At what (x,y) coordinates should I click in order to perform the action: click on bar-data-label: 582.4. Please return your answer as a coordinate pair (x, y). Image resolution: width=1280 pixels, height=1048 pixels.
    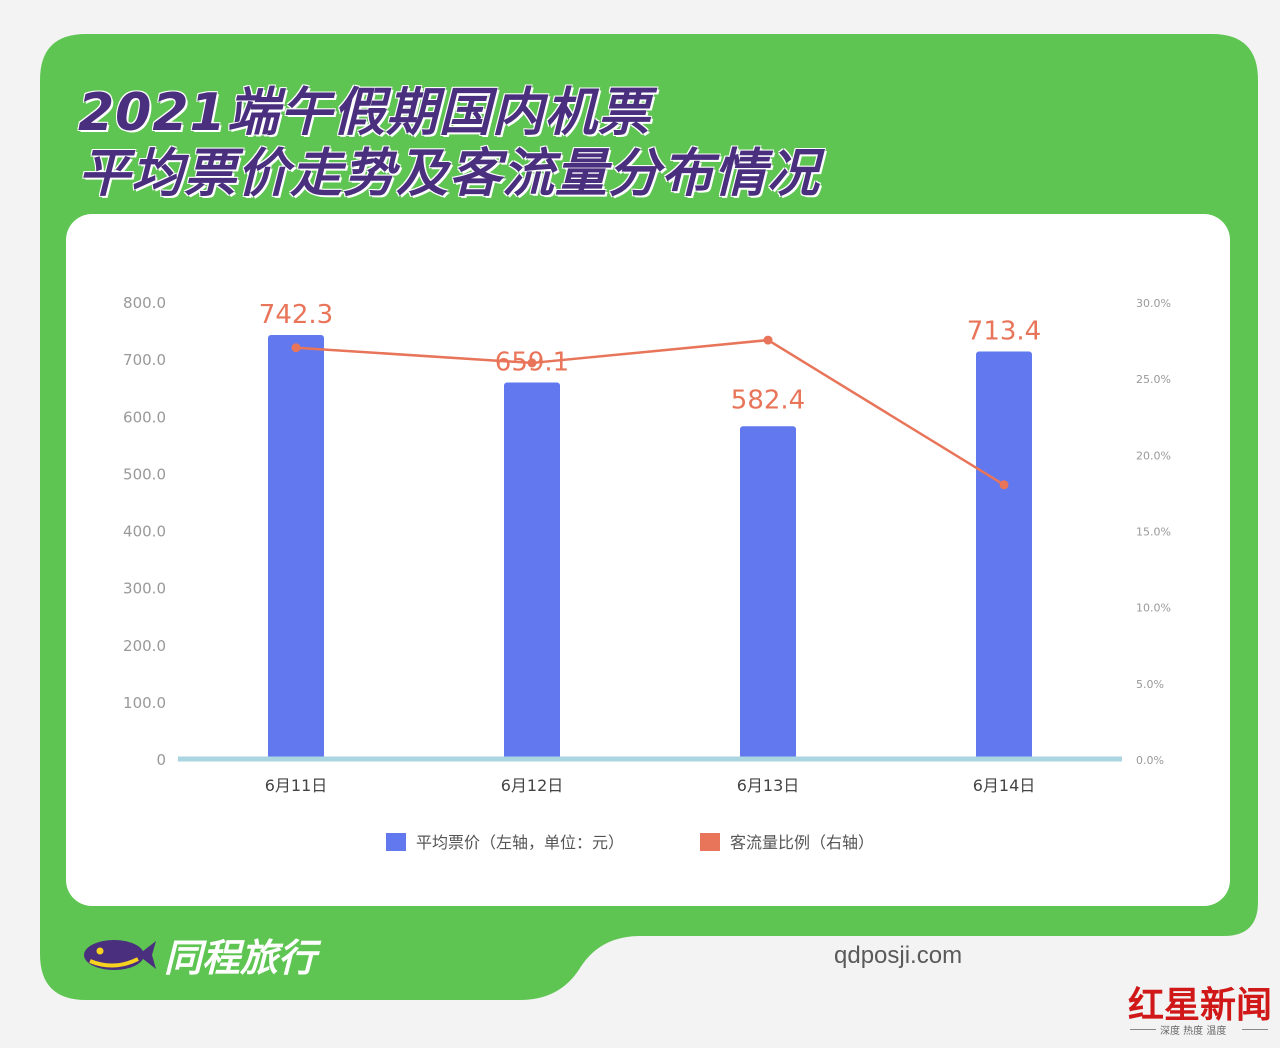
    Looking at the image, I should click on (768, 400).